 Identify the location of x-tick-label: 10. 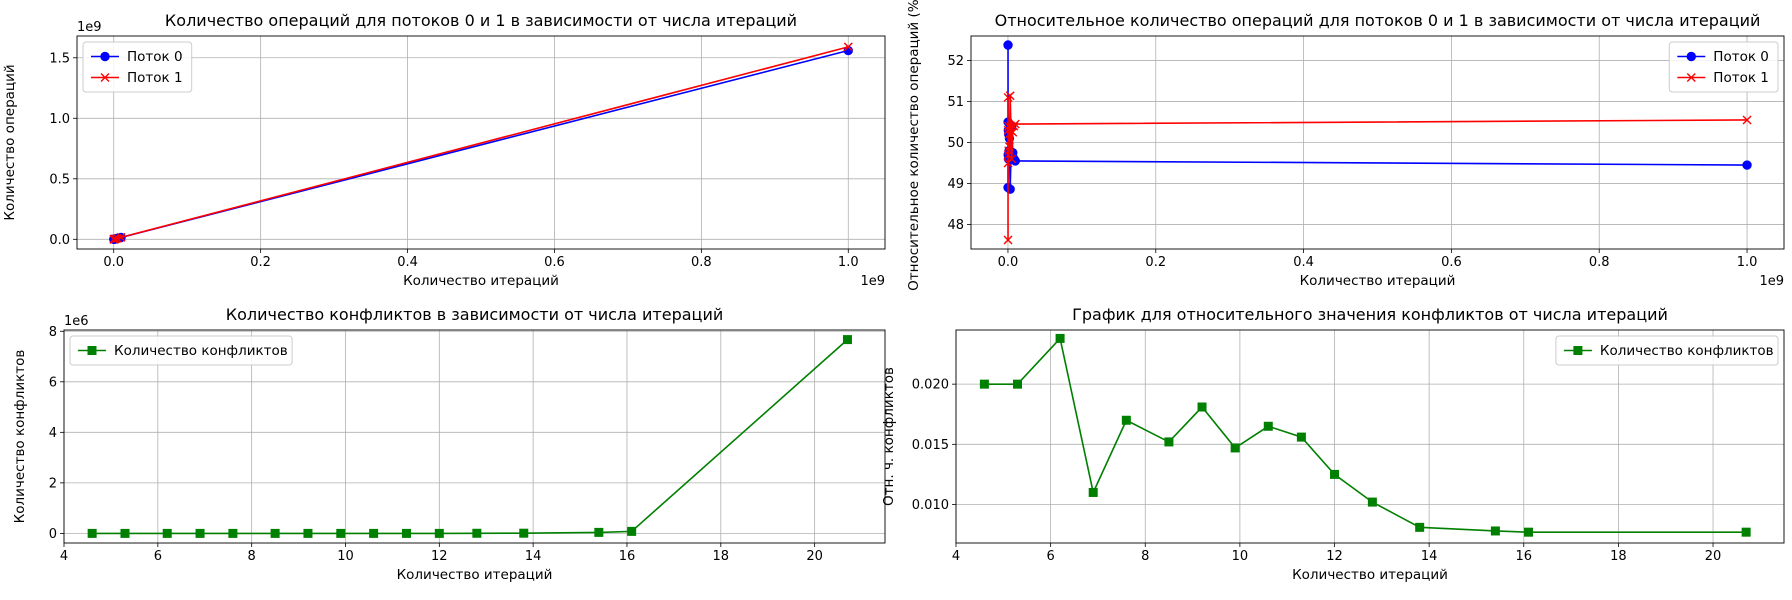
(345, 556).